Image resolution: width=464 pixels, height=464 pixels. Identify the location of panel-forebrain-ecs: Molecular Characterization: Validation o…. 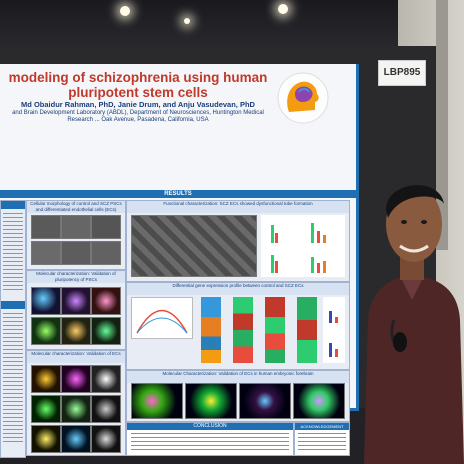
(238, 396).